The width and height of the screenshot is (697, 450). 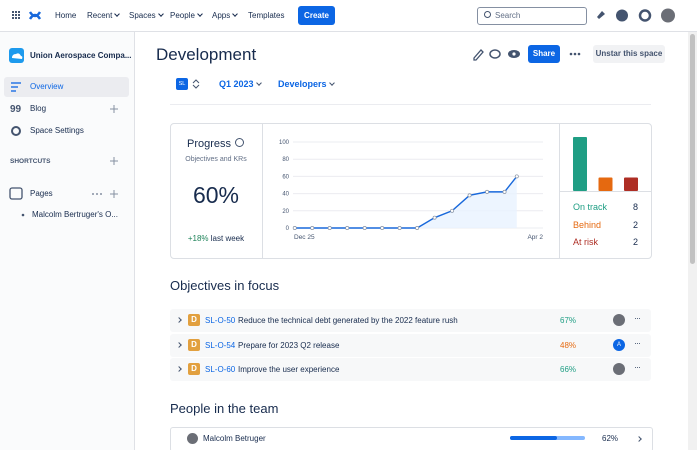 What do you see at coordinates (196, 84) in the screenshot?
I see `sort-icon` at bounding box center [196, 84].